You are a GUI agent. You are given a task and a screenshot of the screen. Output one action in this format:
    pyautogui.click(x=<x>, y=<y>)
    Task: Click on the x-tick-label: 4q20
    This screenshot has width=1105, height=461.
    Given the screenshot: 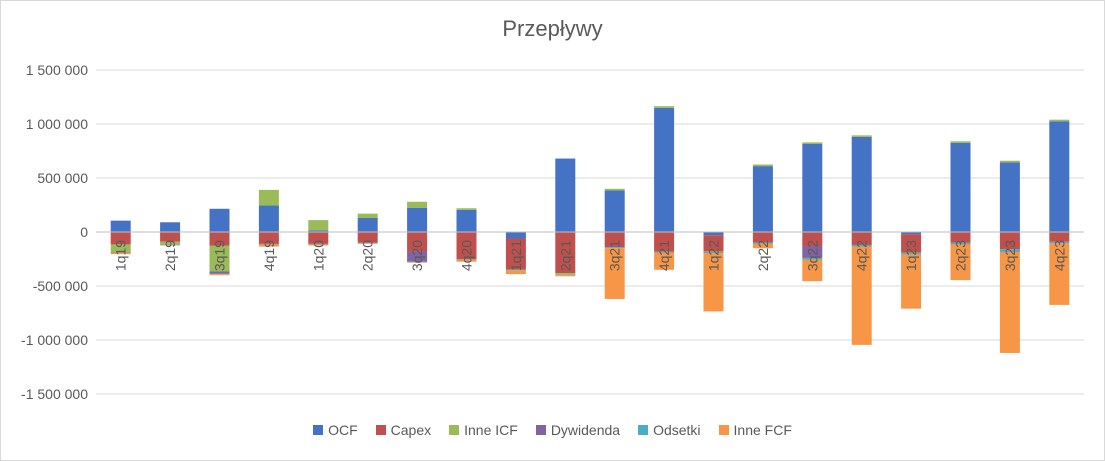 What is the action you would take?
    pyautogui.click(x=467, y=255)
    